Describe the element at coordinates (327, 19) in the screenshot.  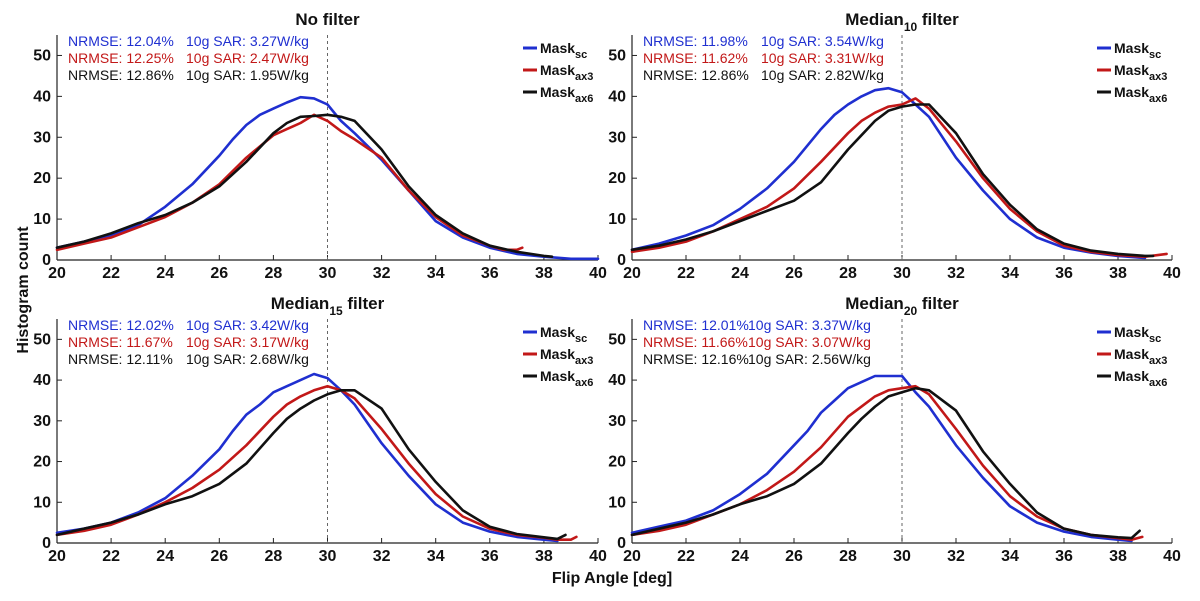
I see `chart-title: No filter` at that location.